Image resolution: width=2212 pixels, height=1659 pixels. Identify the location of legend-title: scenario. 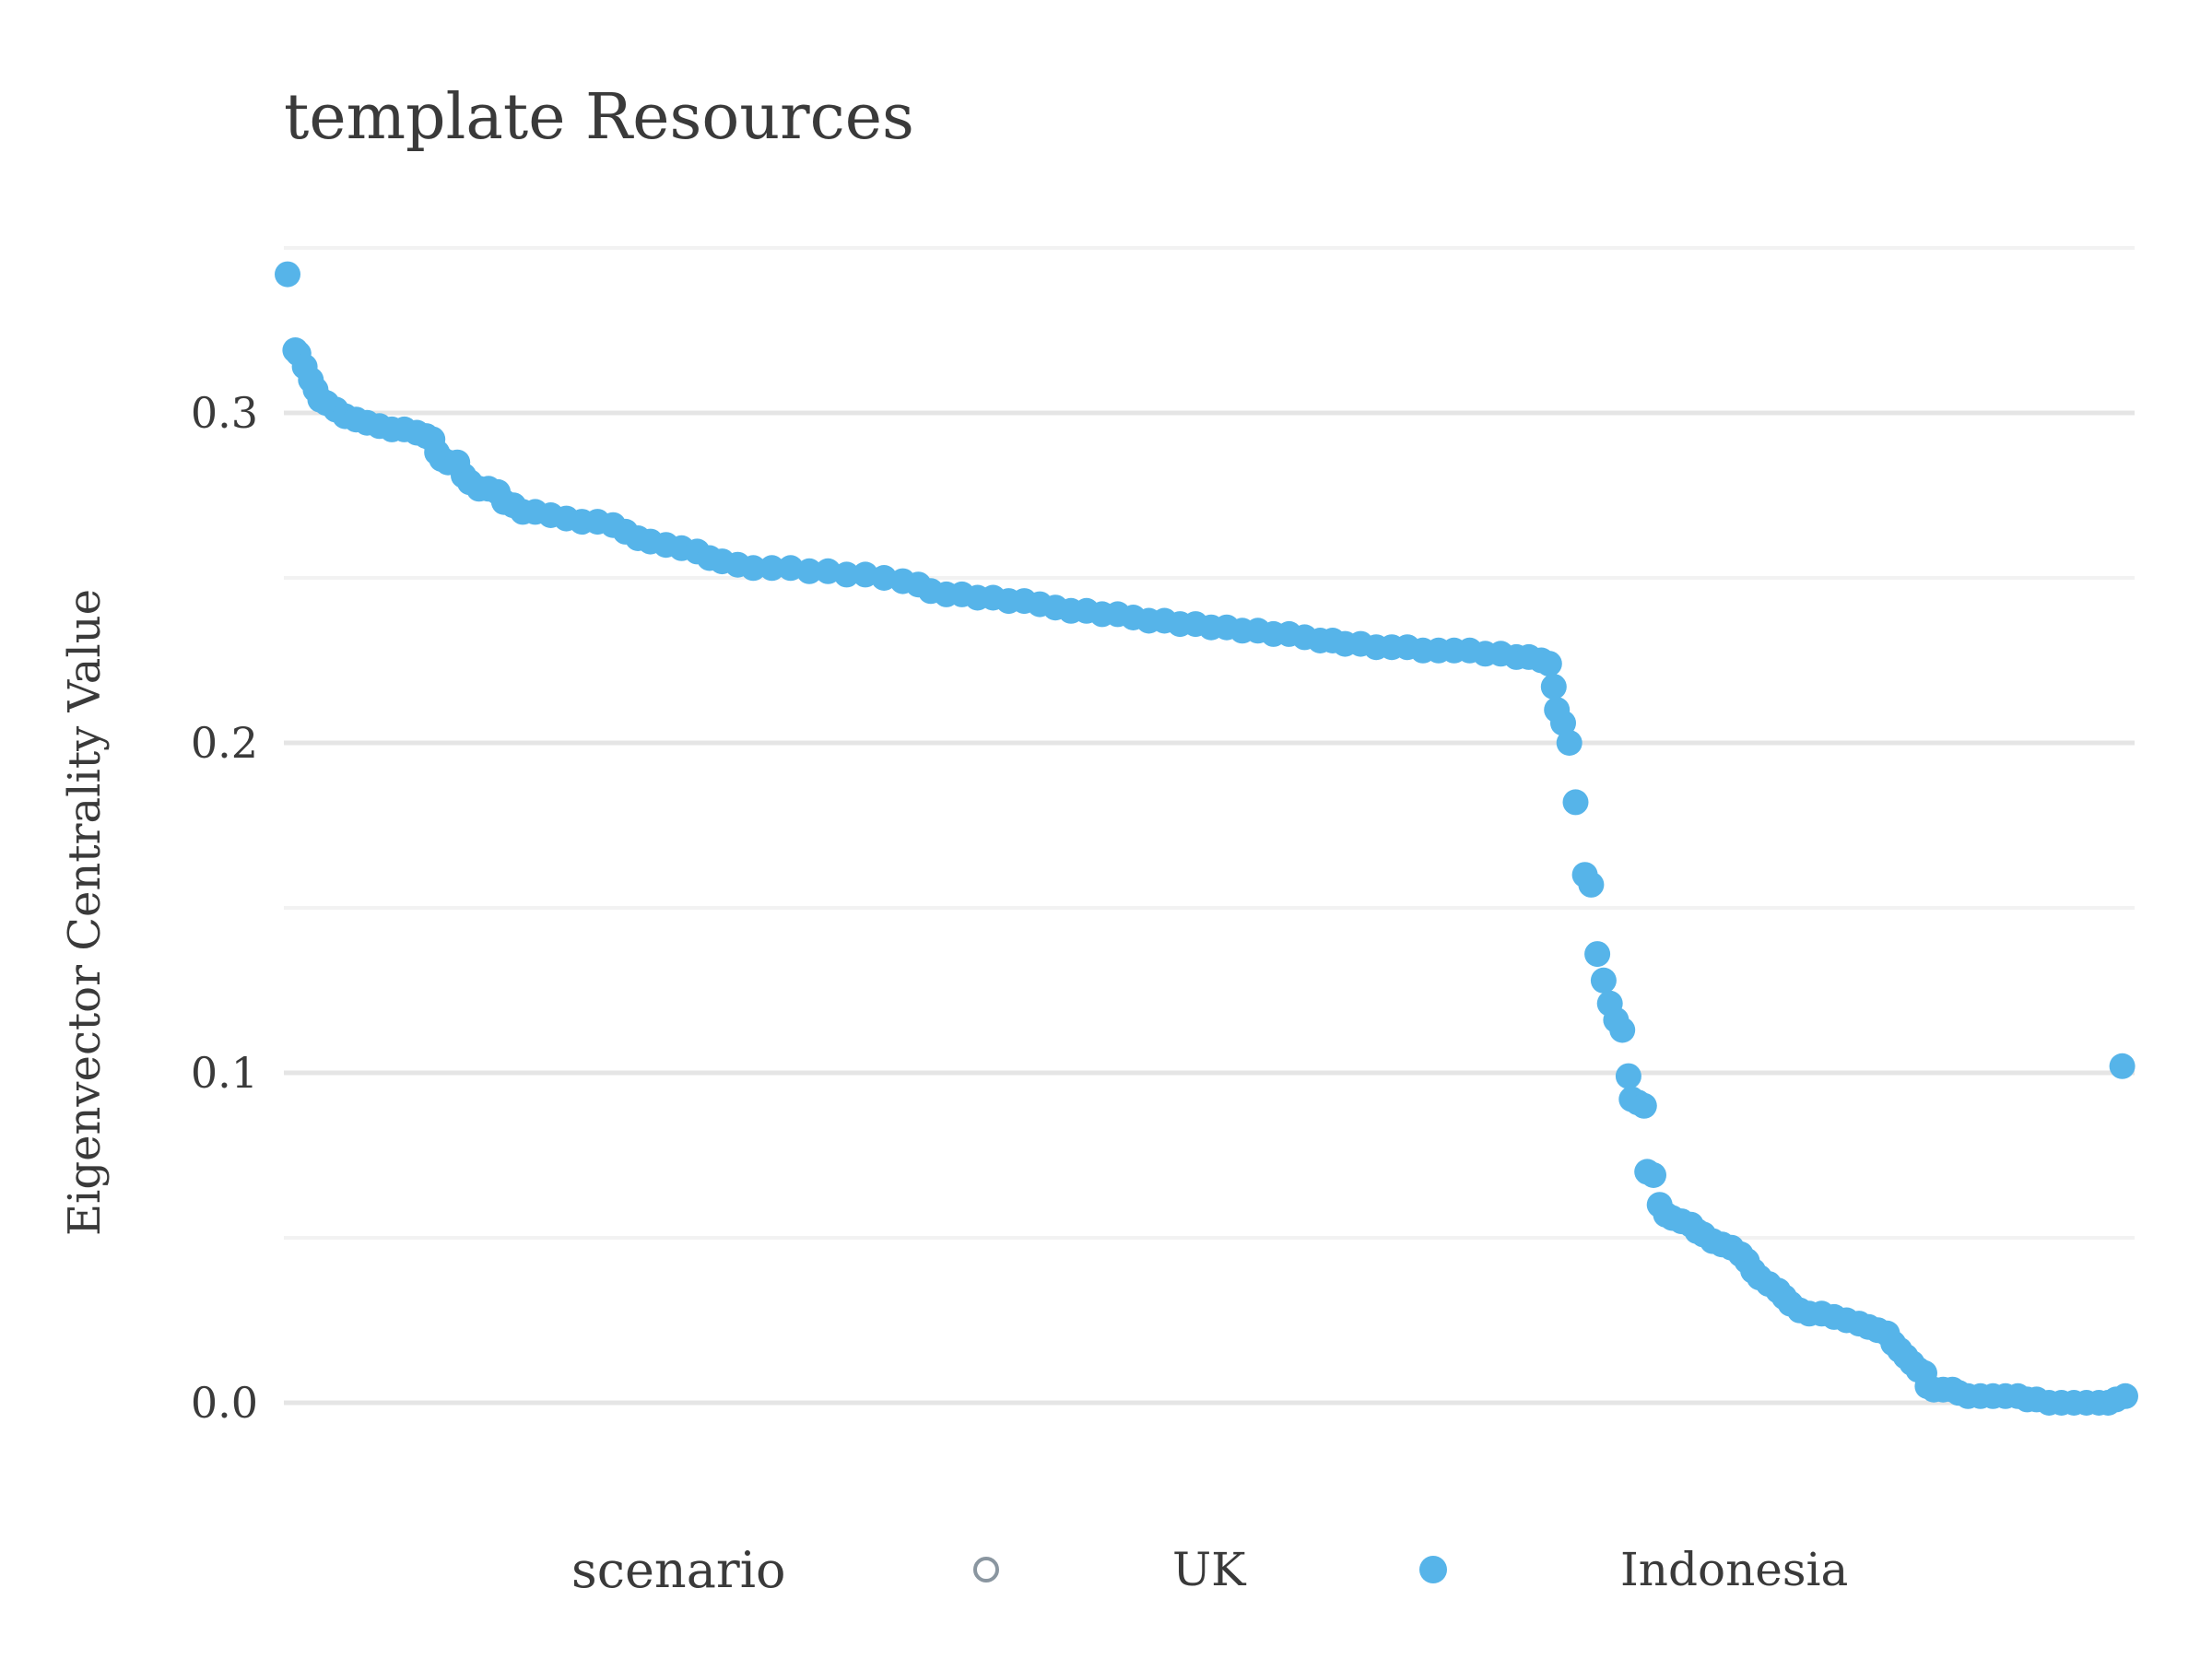
(678, 1570).